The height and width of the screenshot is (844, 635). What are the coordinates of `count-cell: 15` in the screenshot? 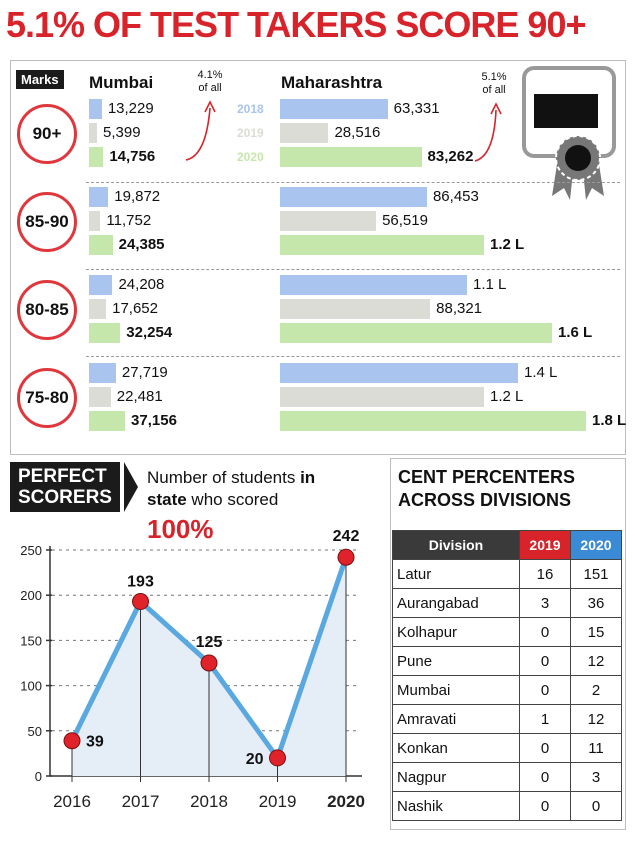 It's located at (596, 632).